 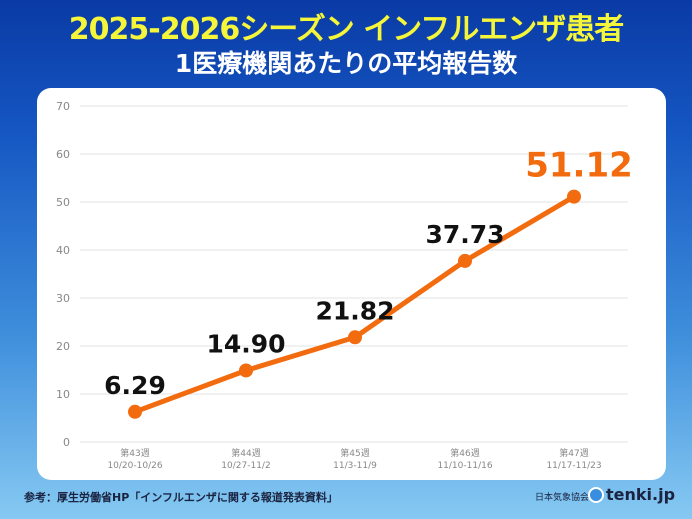 I want to click on y-tick-label: 70, so click(x=63, y=106).